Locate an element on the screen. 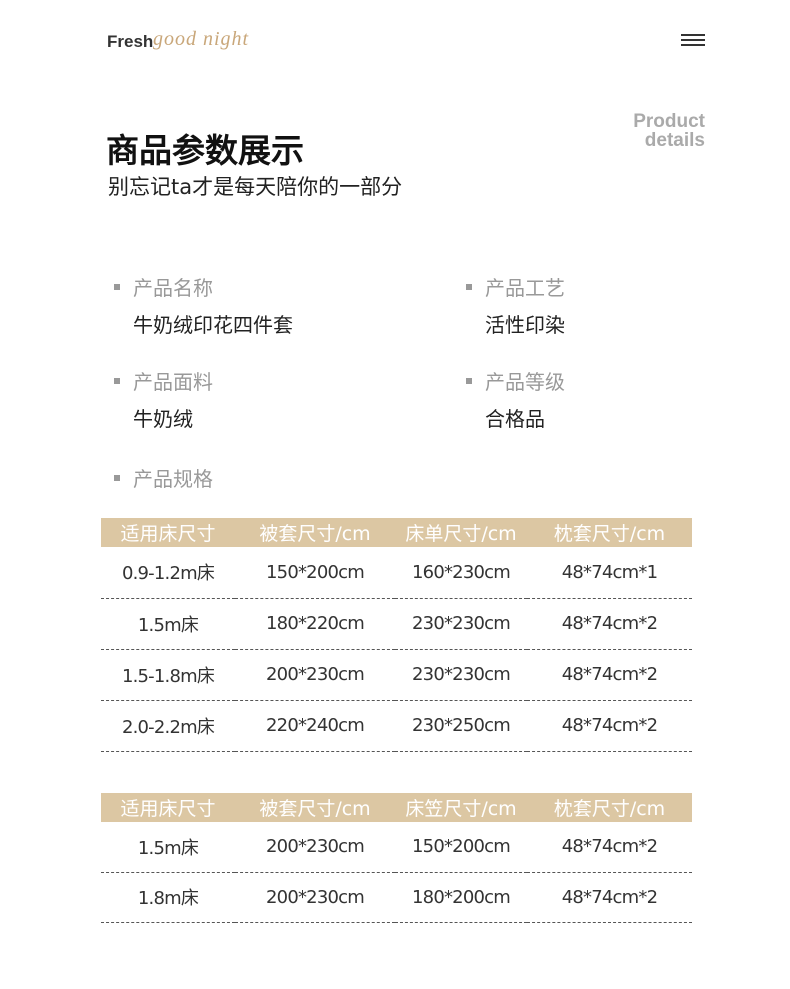  tagline: good night is located at coordinates (201, 39).